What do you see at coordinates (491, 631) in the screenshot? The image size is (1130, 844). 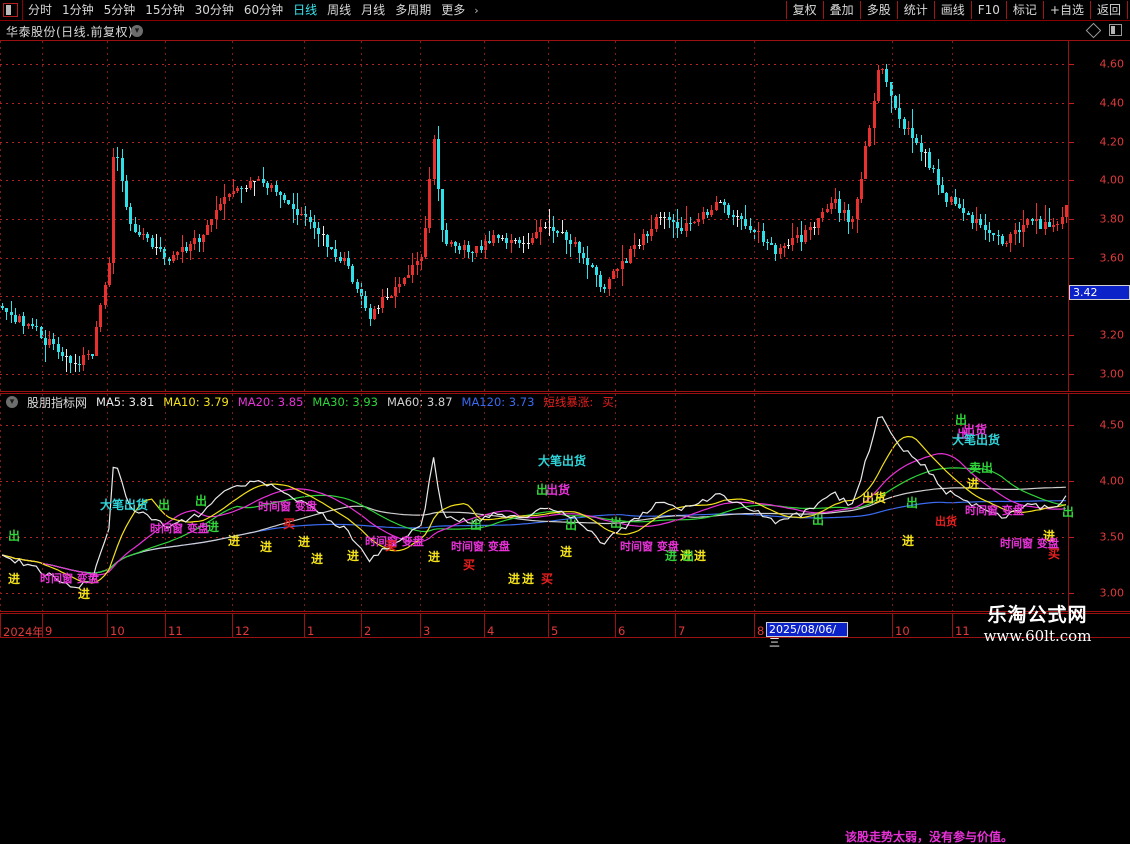 I see `date-label-8: 4` at bounding box center [491, 631].